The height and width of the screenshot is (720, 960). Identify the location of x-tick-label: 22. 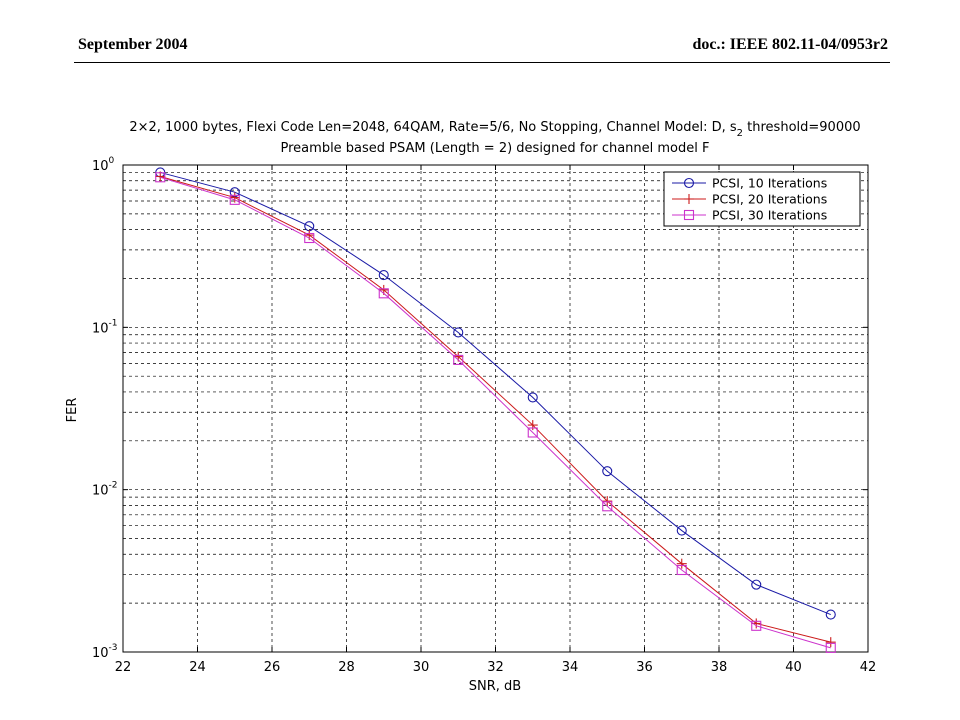
(123, 667).